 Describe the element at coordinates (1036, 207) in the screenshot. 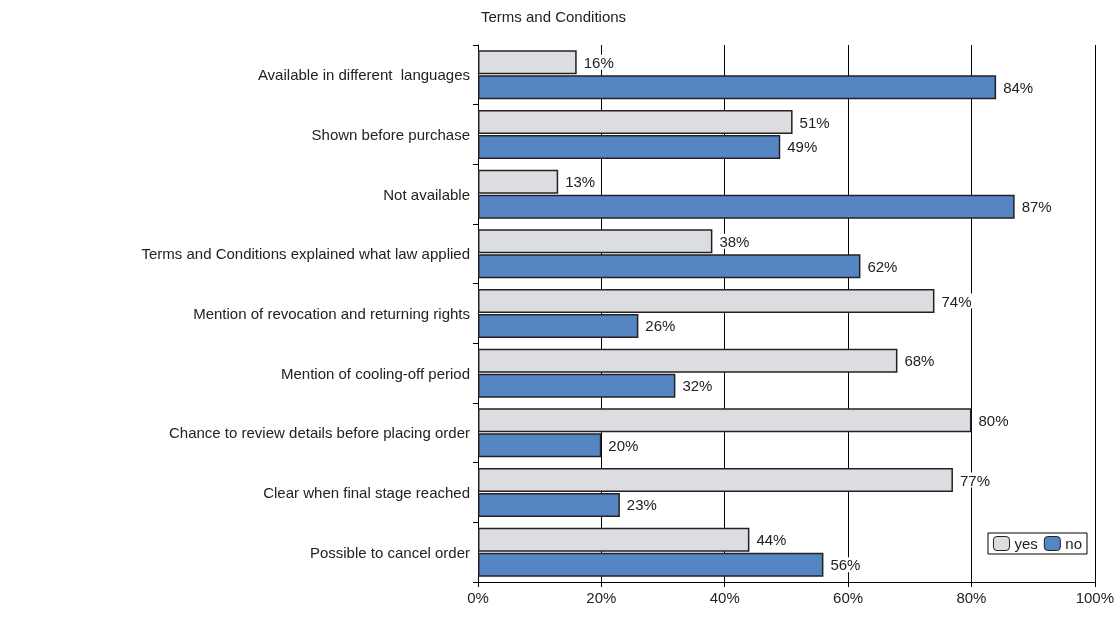

I see `data-label: 87%` at that location.